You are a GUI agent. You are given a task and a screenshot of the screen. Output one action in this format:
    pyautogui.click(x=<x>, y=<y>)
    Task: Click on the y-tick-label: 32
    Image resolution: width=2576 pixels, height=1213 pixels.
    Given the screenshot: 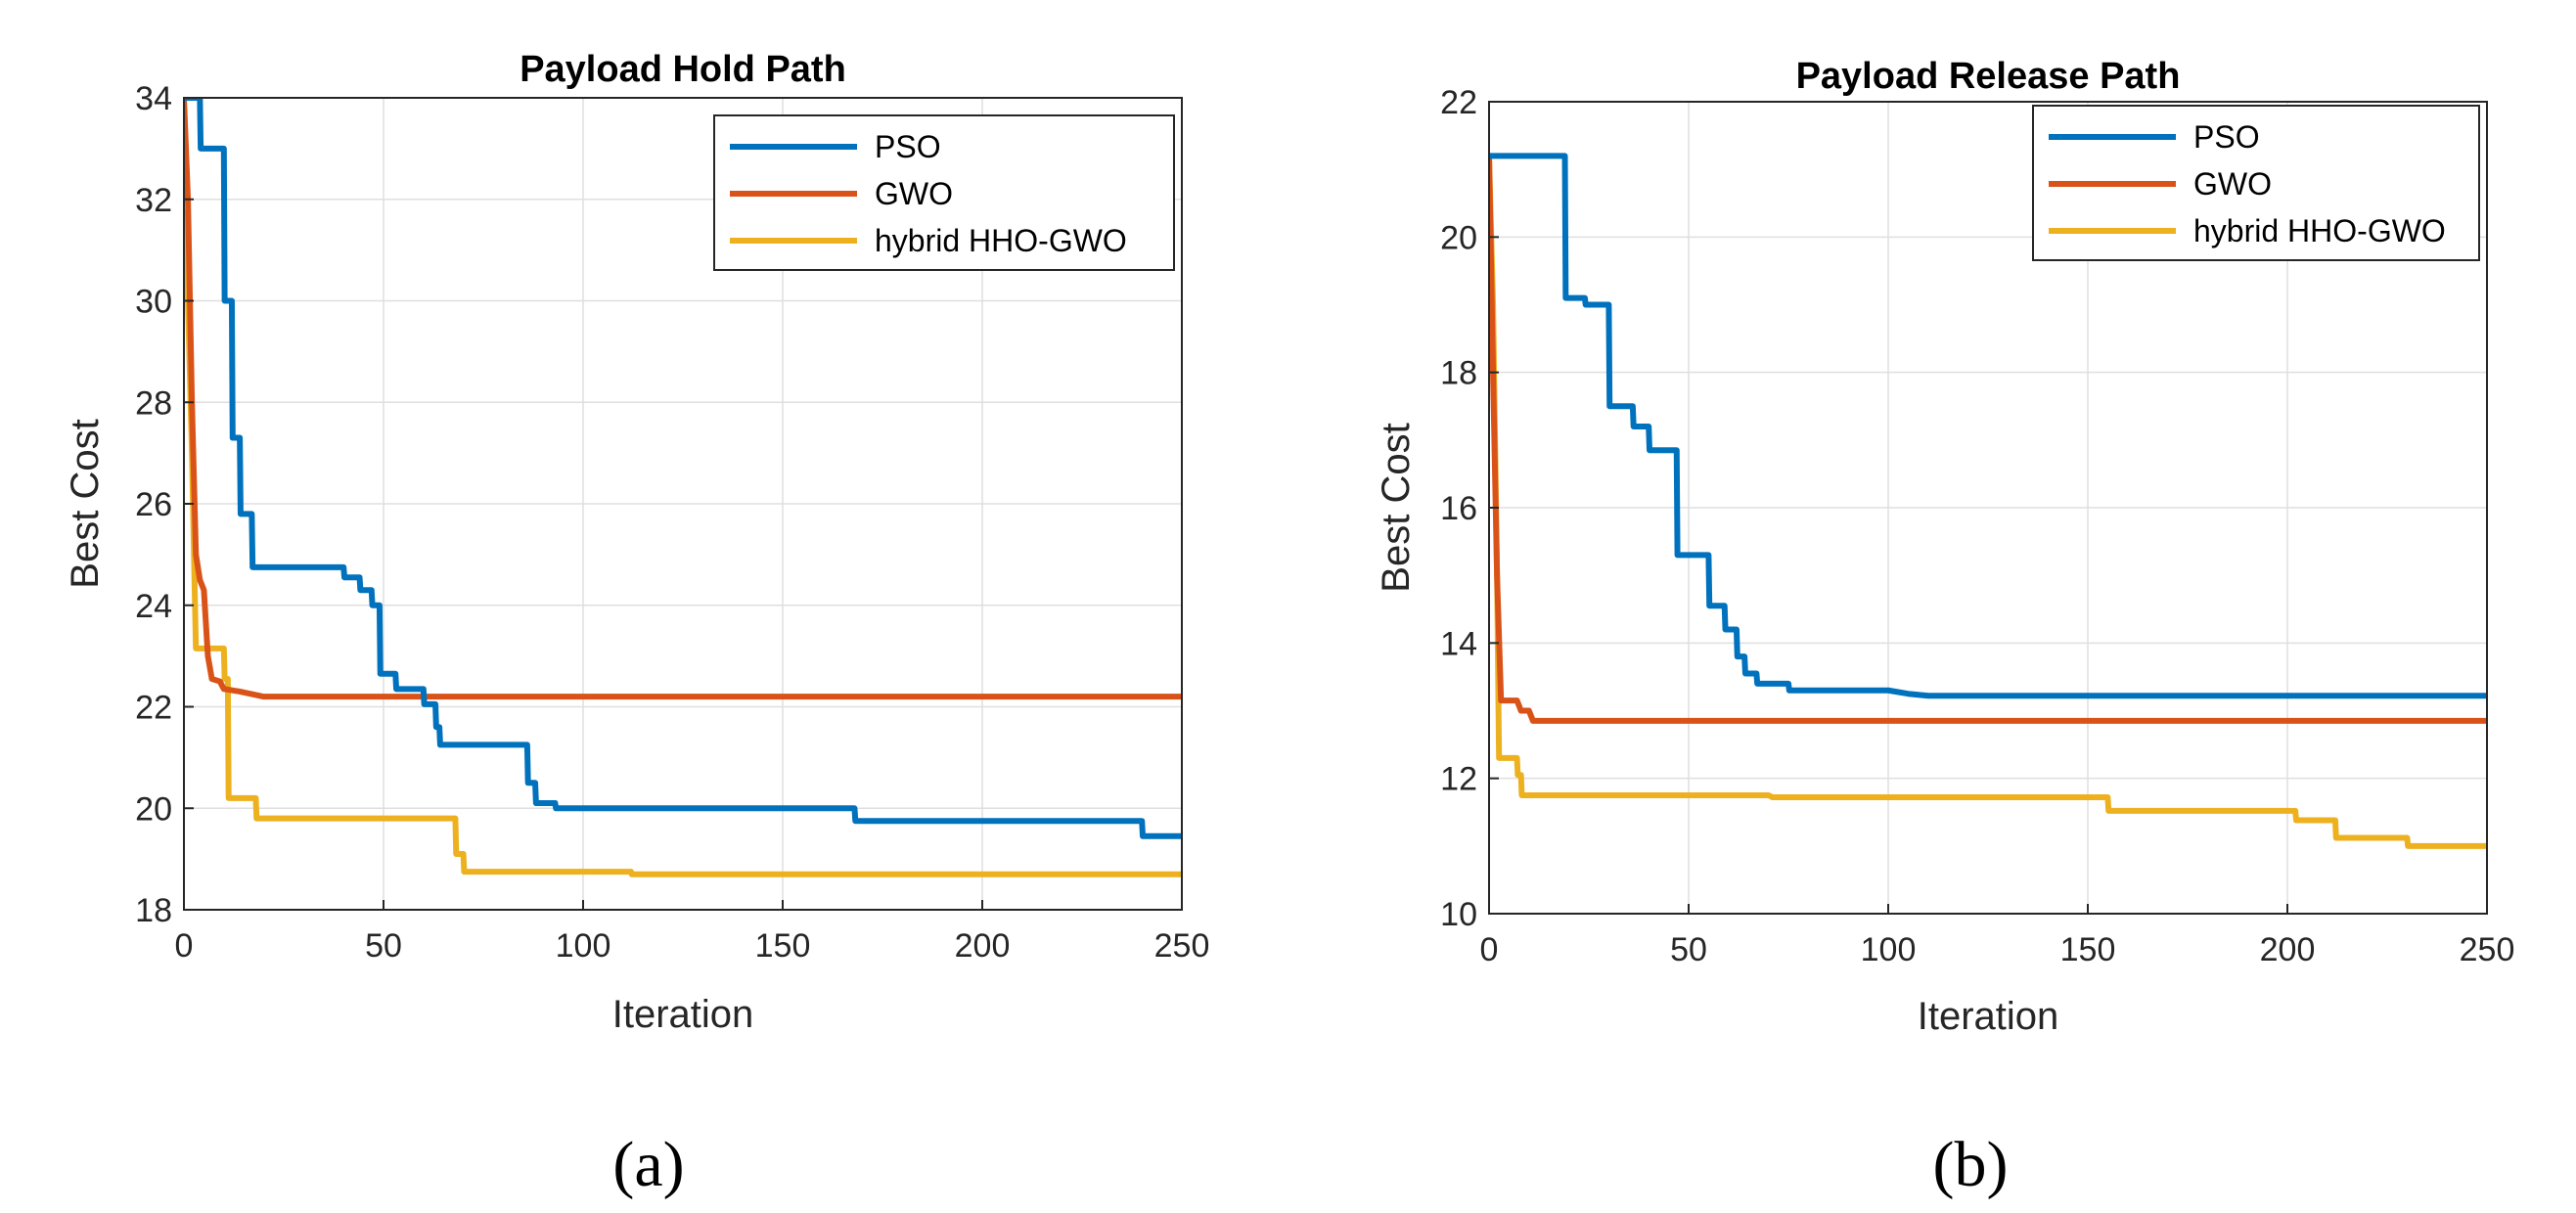 What is the action you would take?
    pyautogui.click(x=153, y=201)
    